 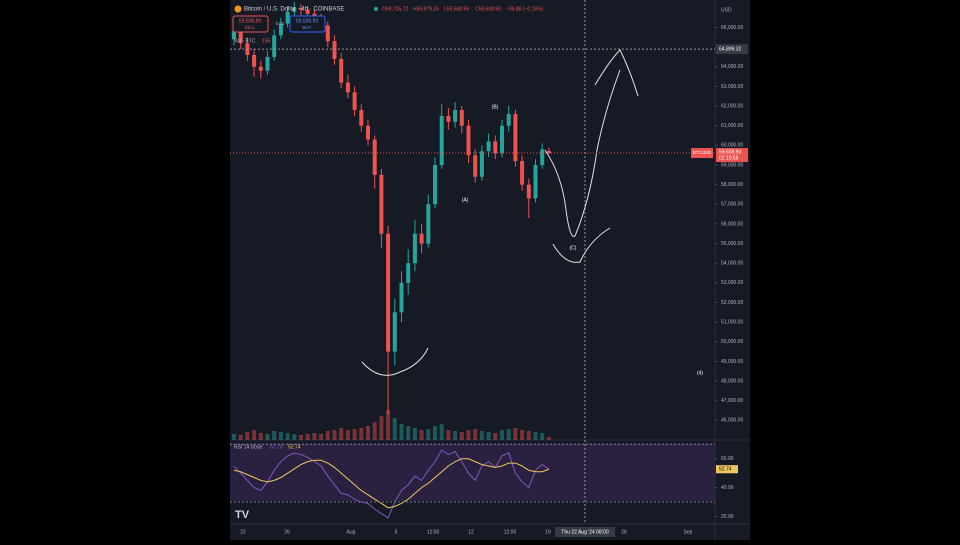 What do you see at coordinates (245, 41) in the screenshot?
I see `volume-label: Vol · BTC` at bounding box center [245, 41].